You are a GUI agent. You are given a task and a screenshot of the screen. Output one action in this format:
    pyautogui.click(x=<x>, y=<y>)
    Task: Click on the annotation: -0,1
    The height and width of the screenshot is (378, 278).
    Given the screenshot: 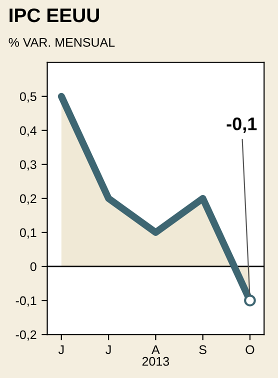 What is the action you would take?
    pyautogui.click(x=241, y=125)
    